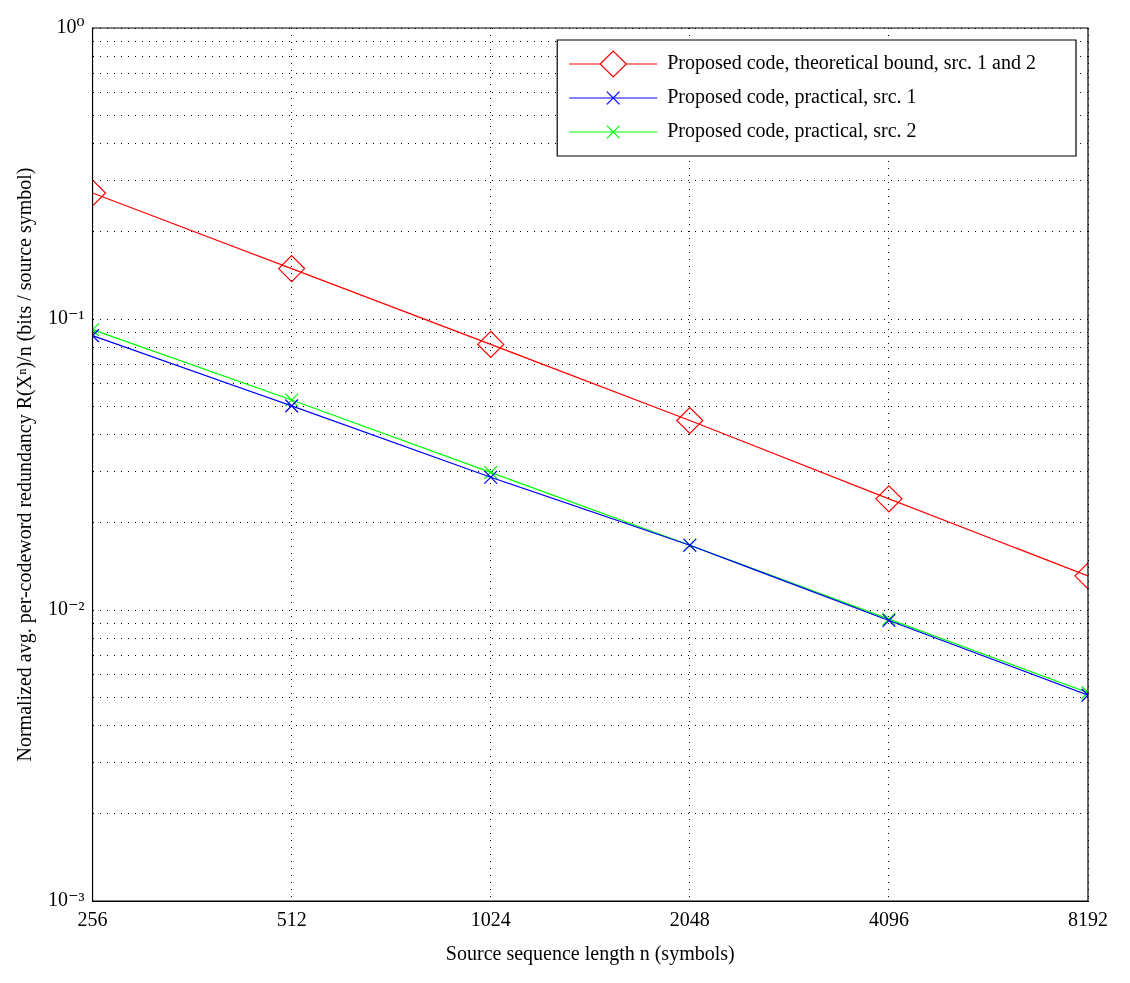 This screenshot has width=1130, height=983. What do you see at coordinates (1088, 919) in the screenshot?
I see `x-tick-label: 8192` at bounding box center [1088, 919].